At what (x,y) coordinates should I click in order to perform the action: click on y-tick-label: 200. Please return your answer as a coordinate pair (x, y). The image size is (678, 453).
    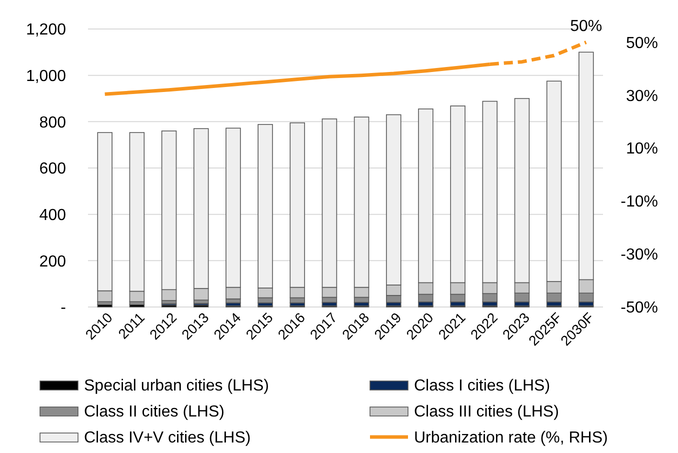
    Looking at the image, I should click on (52, 261).